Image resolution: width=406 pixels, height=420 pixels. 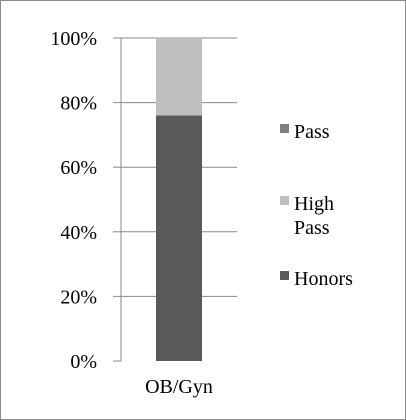 I want to click on y-tick-label: 60%, so click(x=78, y=168).